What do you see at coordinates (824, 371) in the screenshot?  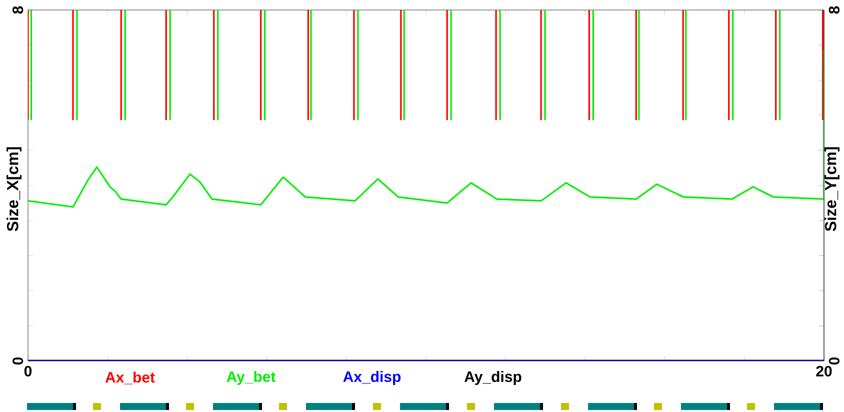 I see `x-tick-label: 20` at bounding box center [824, 371].